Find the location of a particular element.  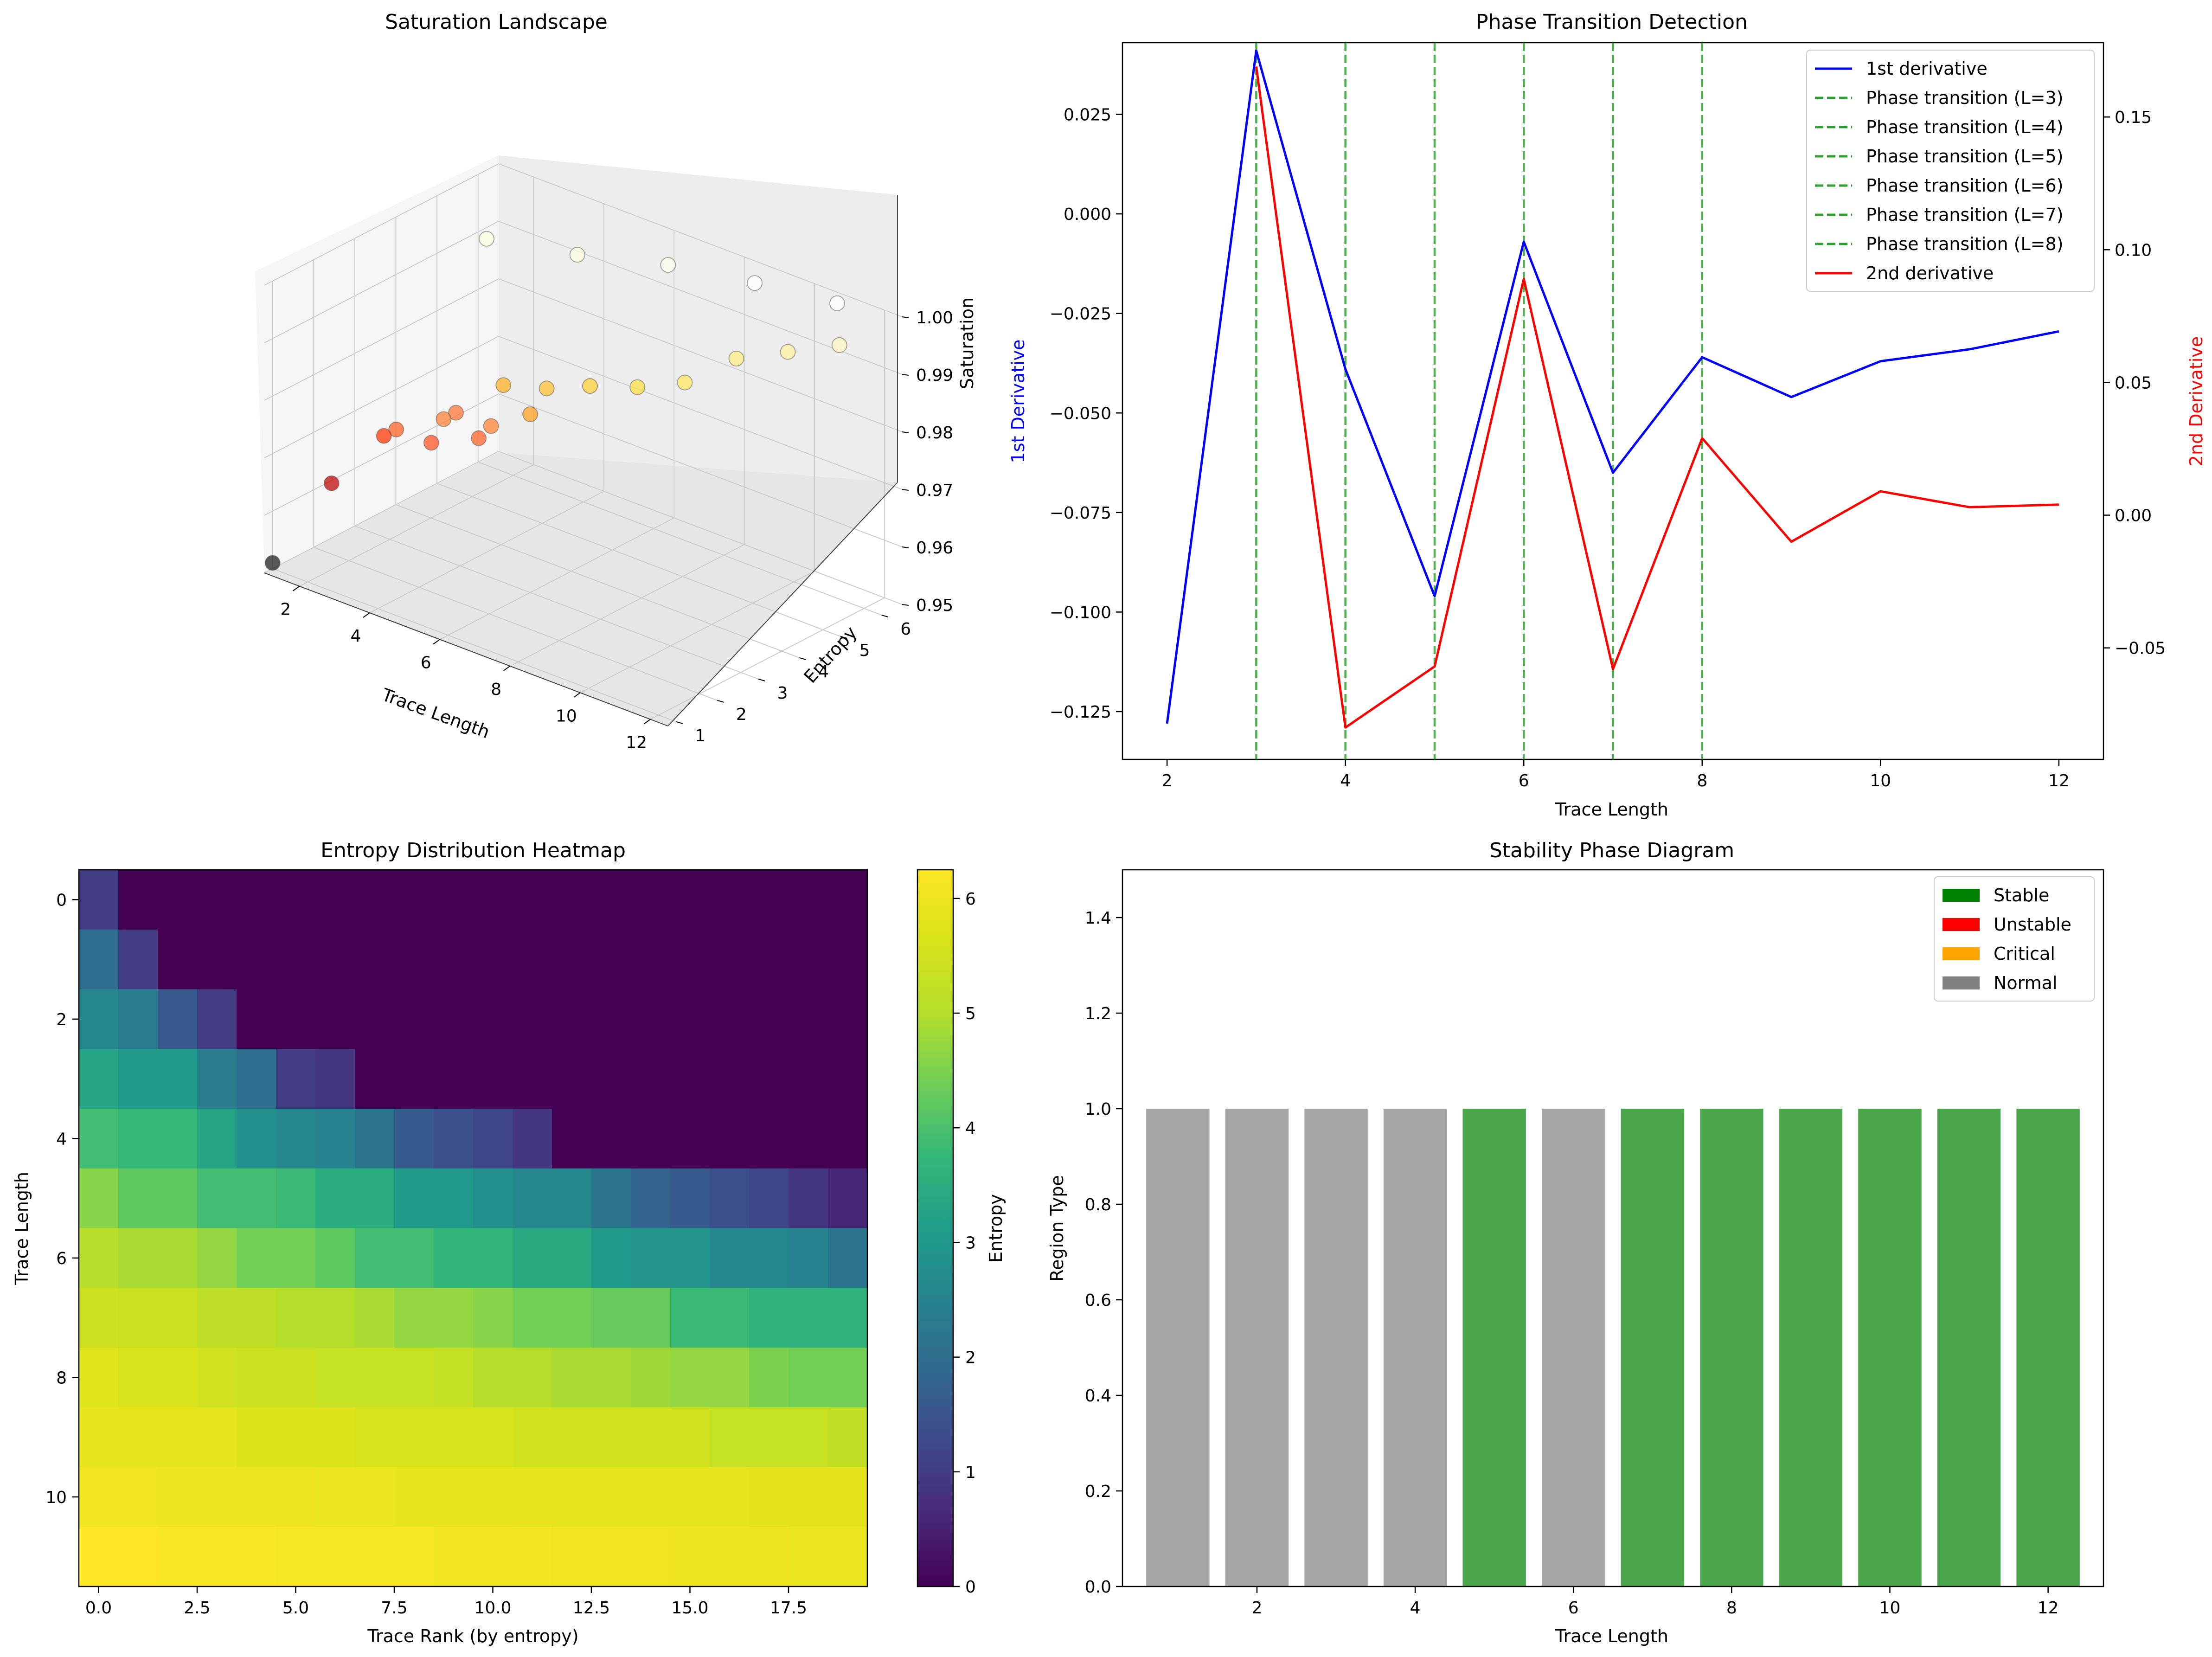

x-tick-label: 10 is located at coordinates (1890, 1608).